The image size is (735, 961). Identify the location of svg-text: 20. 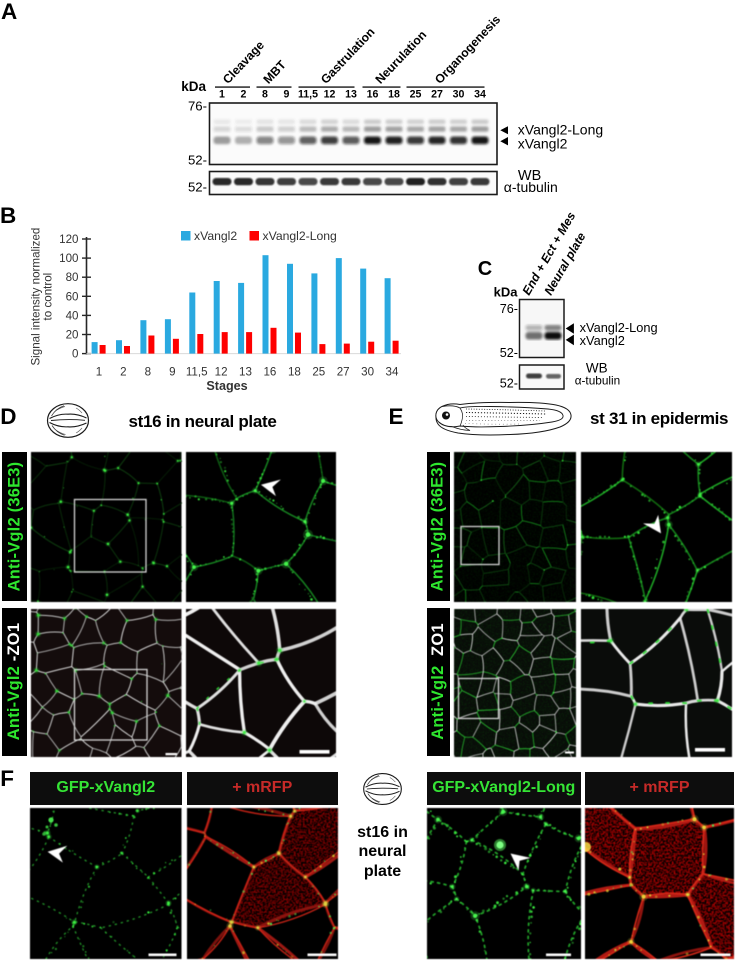
(72, 335).